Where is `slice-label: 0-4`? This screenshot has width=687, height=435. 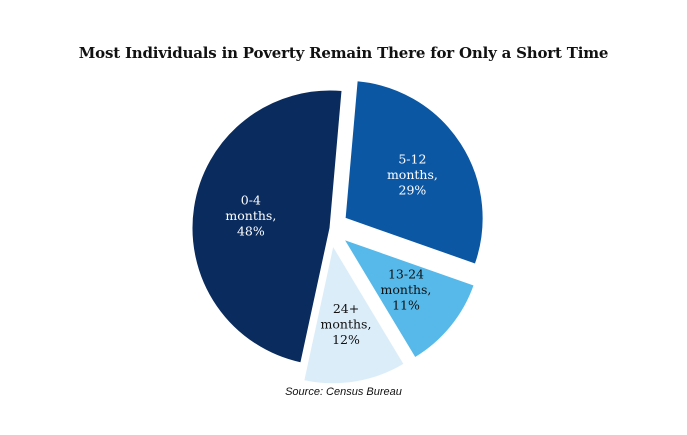 slice-label: 0-4 is located at coordinates (251, 200).